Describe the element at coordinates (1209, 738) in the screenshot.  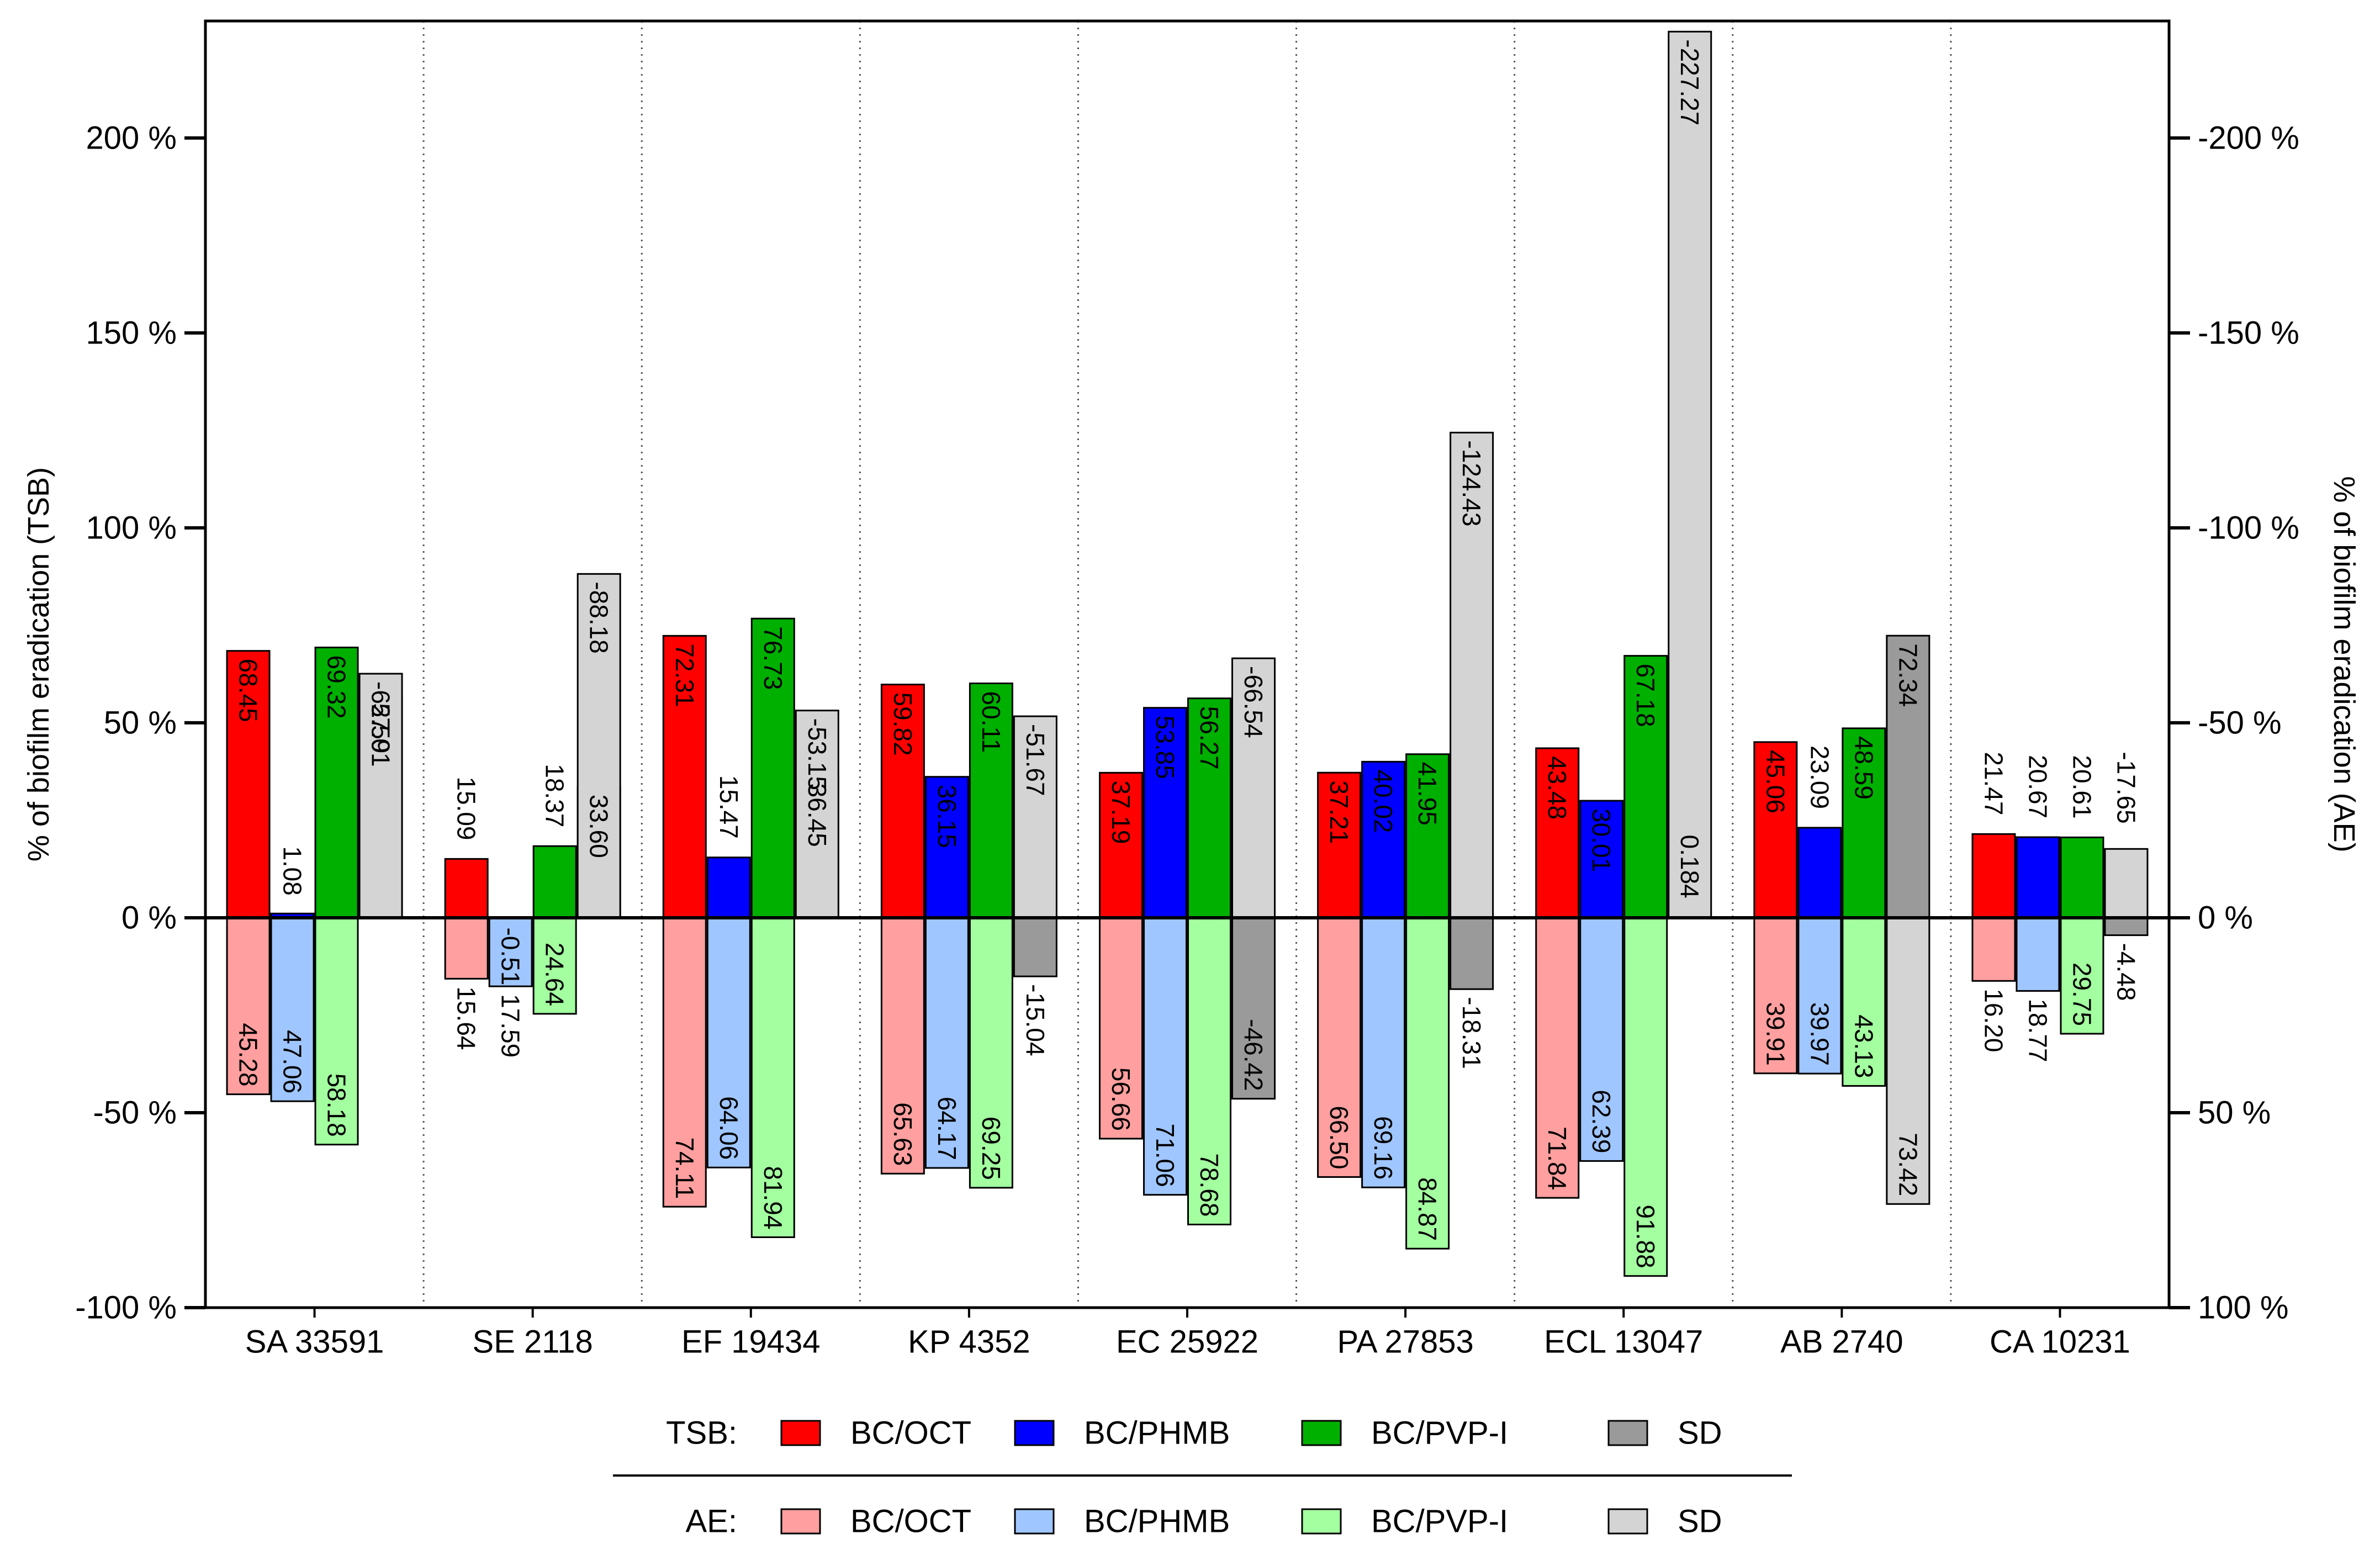
I see `bar-value-label: 56.27` at that location.